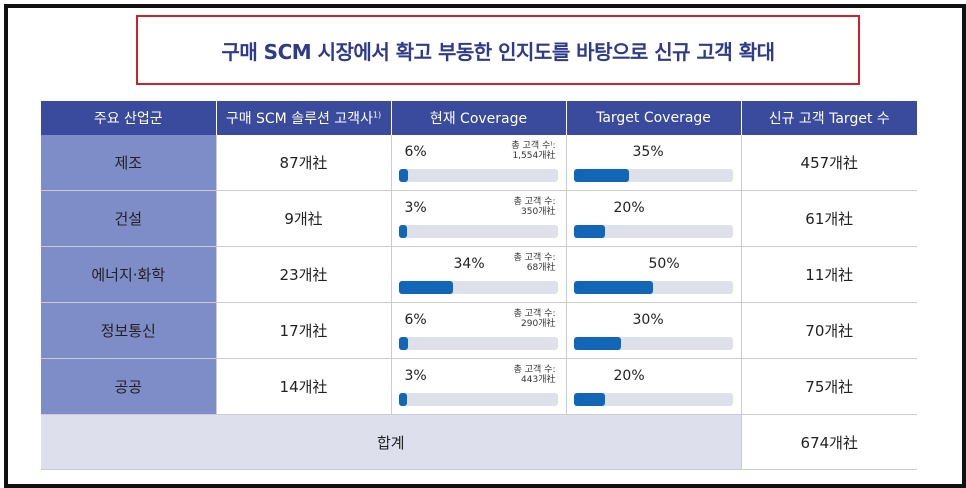 This screenshot has width=966, height=488. I want to click on industry-cell: 건설, so click(129, 218).